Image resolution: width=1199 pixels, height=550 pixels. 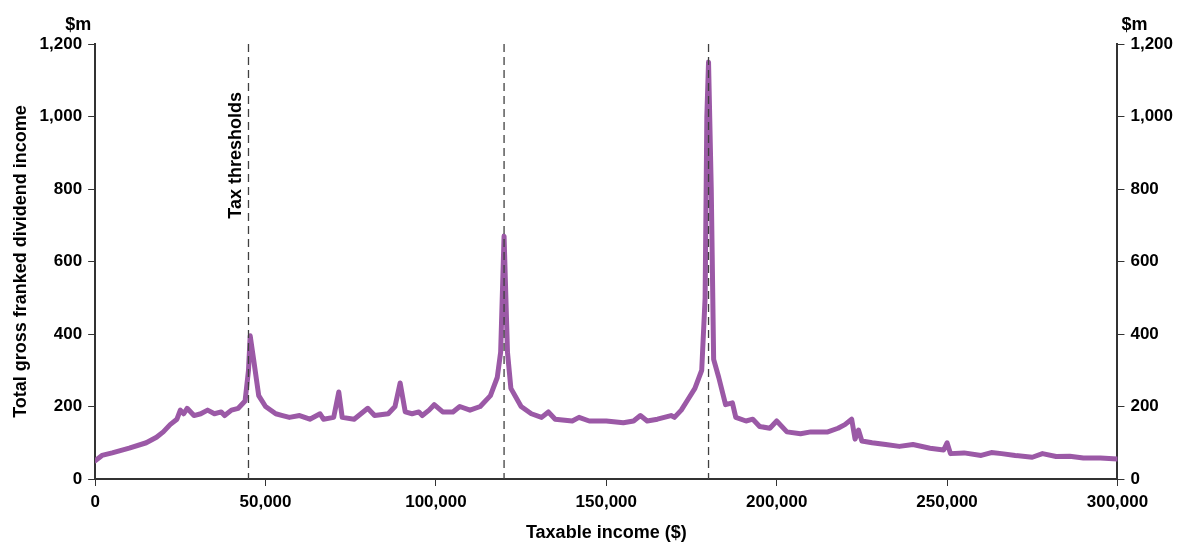 I want to click on x-tick-label: 200,000, so click(x=776, y=501).